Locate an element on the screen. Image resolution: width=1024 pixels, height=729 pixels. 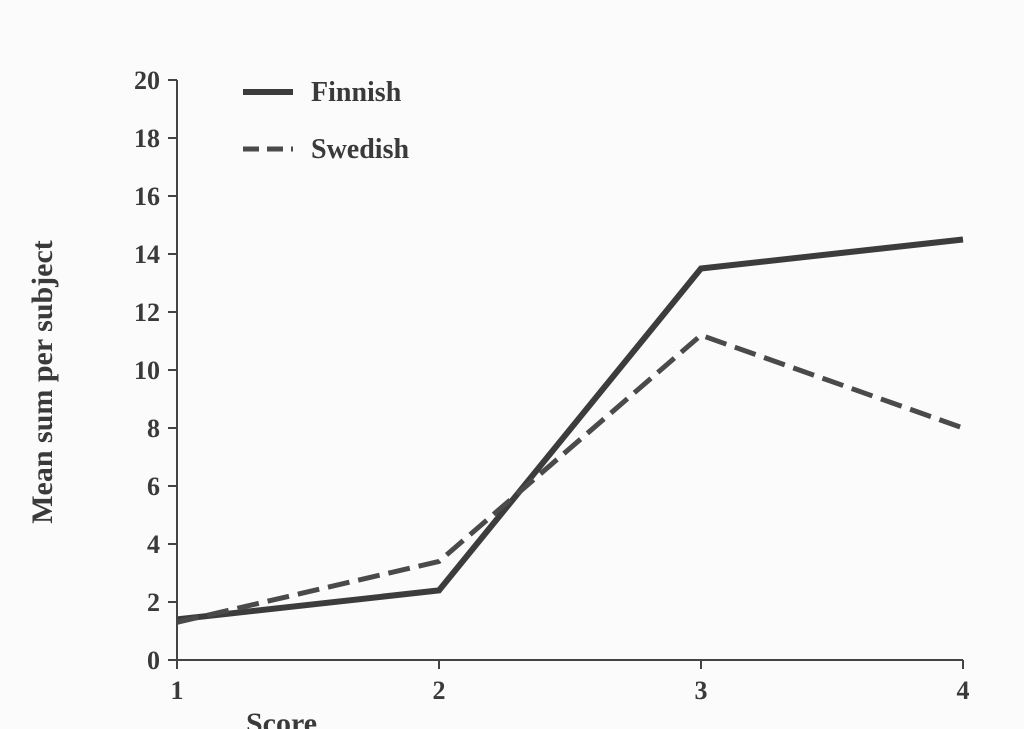
y-tick-label: 18 is located at coordinates (147, 138).